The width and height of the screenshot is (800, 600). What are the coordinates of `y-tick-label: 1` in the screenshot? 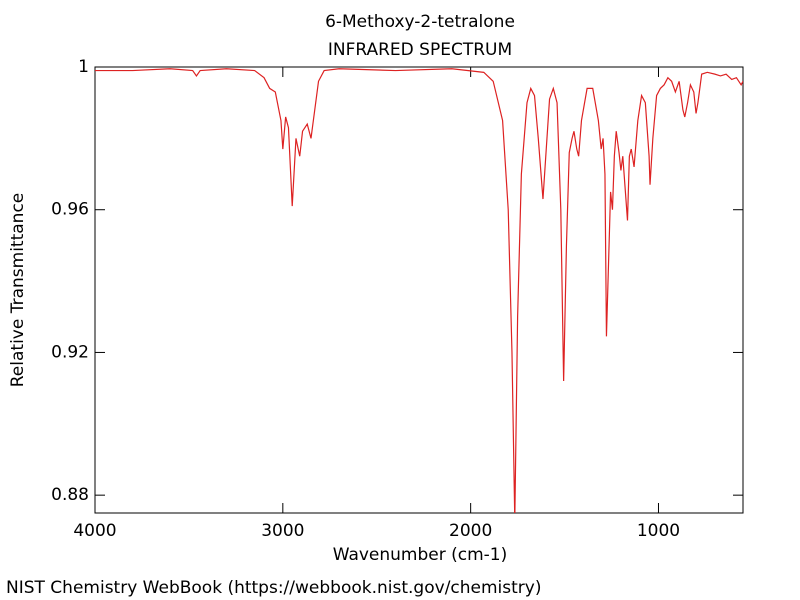 It's located at (83, 67).